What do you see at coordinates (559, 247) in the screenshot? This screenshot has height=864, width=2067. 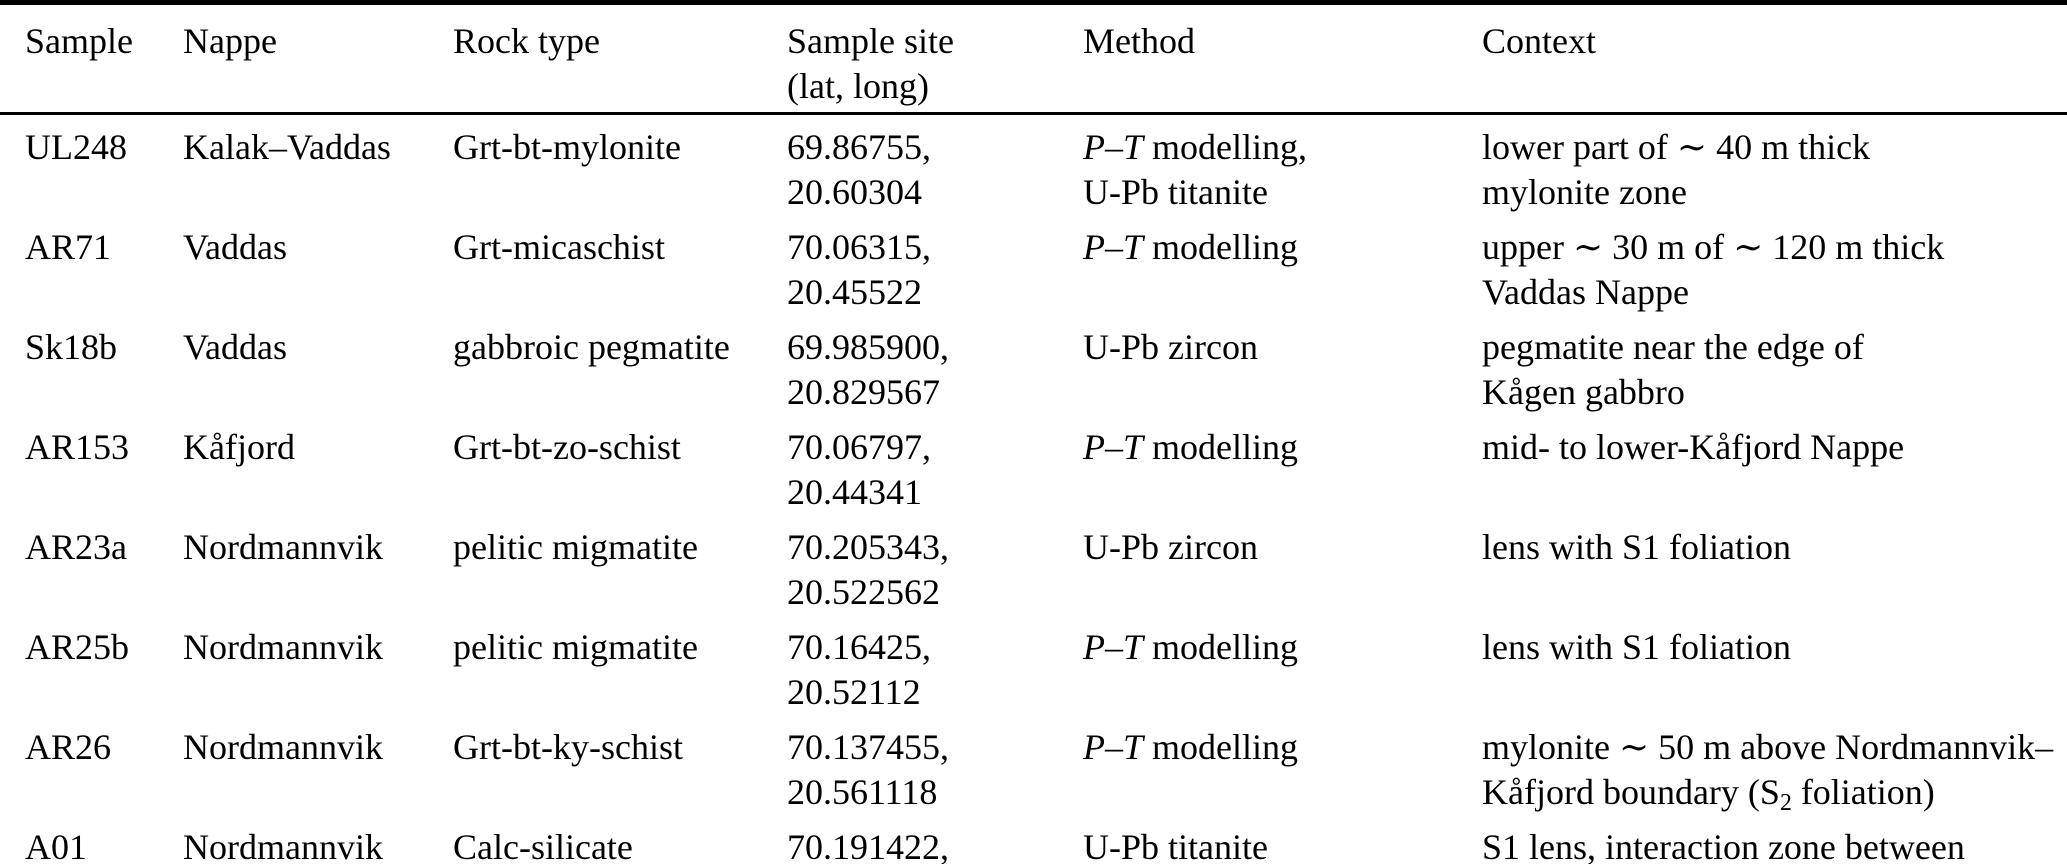 I see `cell-rock-type: Grt-micaschist` at bounding box center [559, 247].